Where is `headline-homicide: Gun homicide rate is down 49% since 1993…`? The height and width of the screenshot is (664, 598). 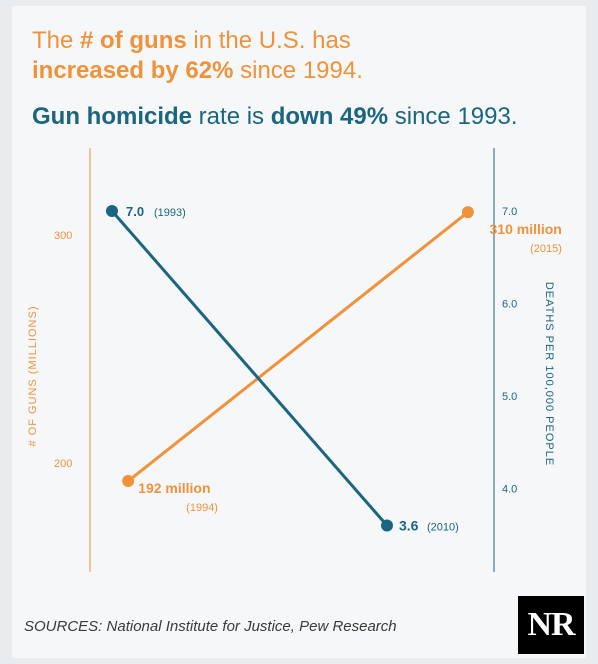
headline-homicide: Gun homicide rate is down 49% since 1993… is located at coordinates (275, 116).